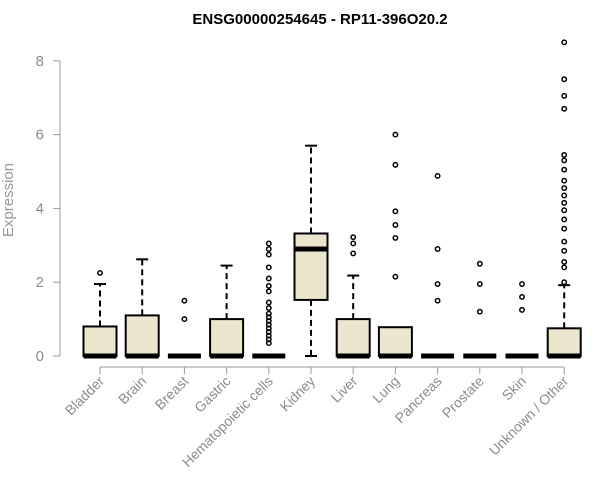 The width and height of the screenshot is (600, 500). I want to click on chart-title: ENSG00000254645 - RP11-396O20.2, so click(319, 19).